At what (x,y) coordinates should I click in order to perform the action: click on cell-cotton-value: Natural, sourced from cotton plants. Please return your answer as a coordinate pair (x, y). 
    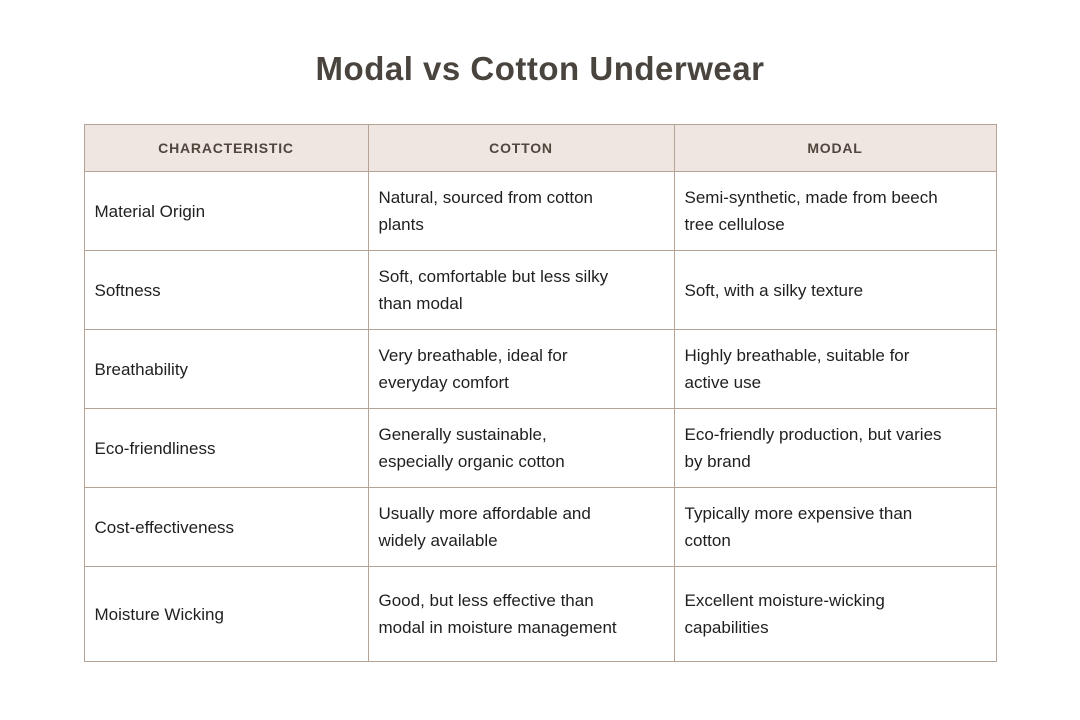
    Looking at the image, I should click on (521, 211).